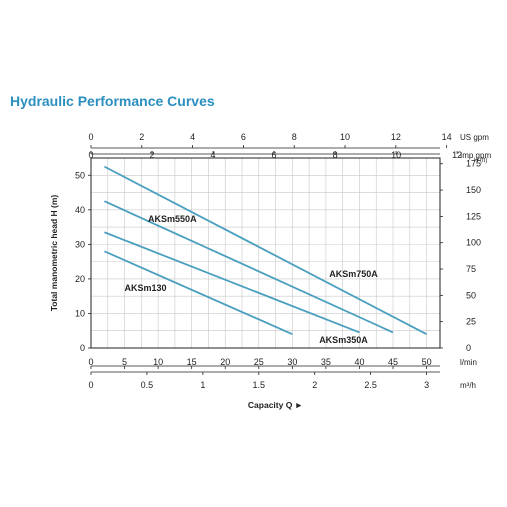  Describe the element at coordinates (473, 216) in the screenshot. I see `y2-tick-label: 125` at that location.